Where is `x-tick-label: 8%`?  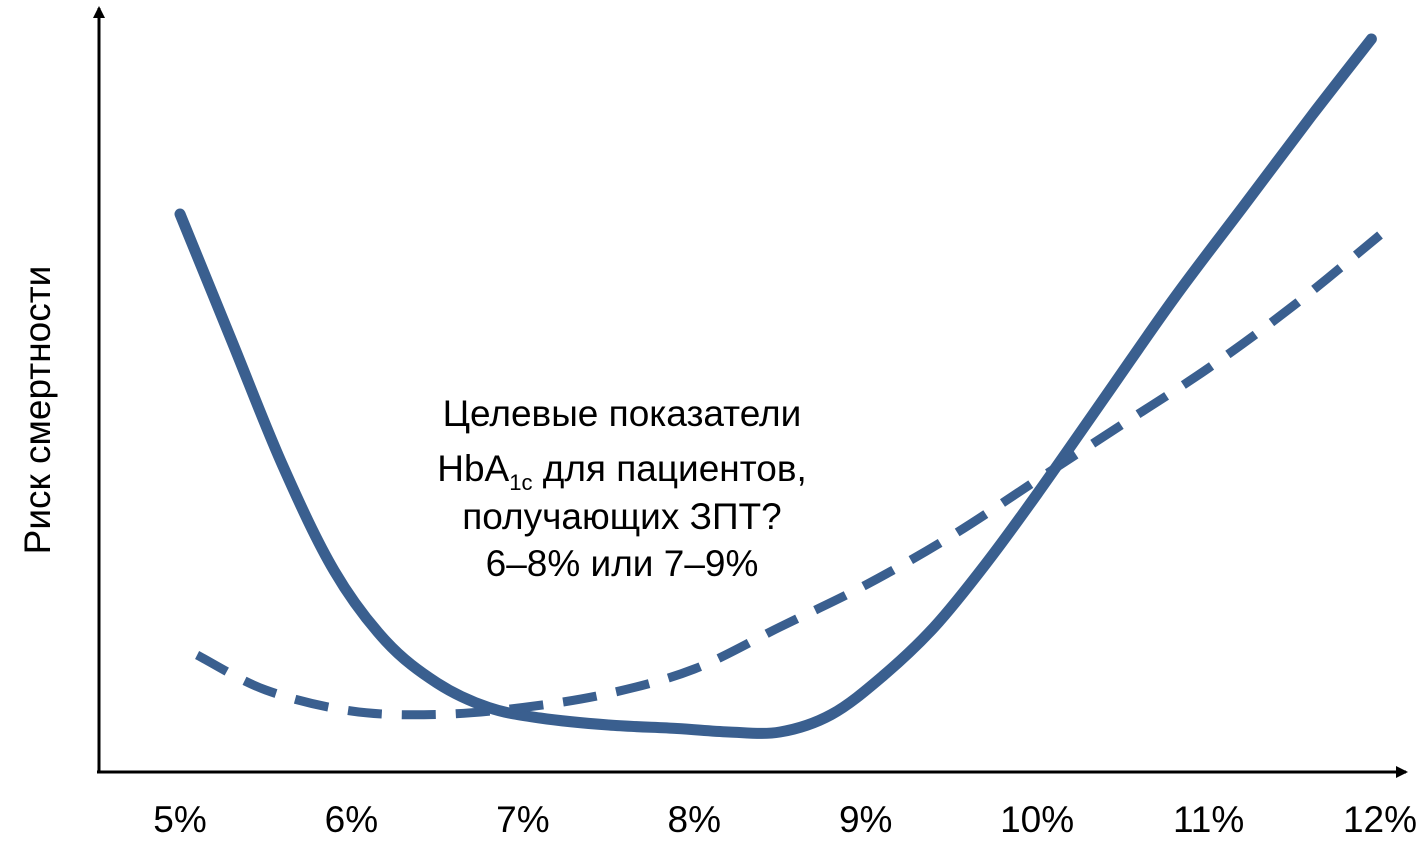
x-tick-label: 8% is located at coordinates (694, 819).